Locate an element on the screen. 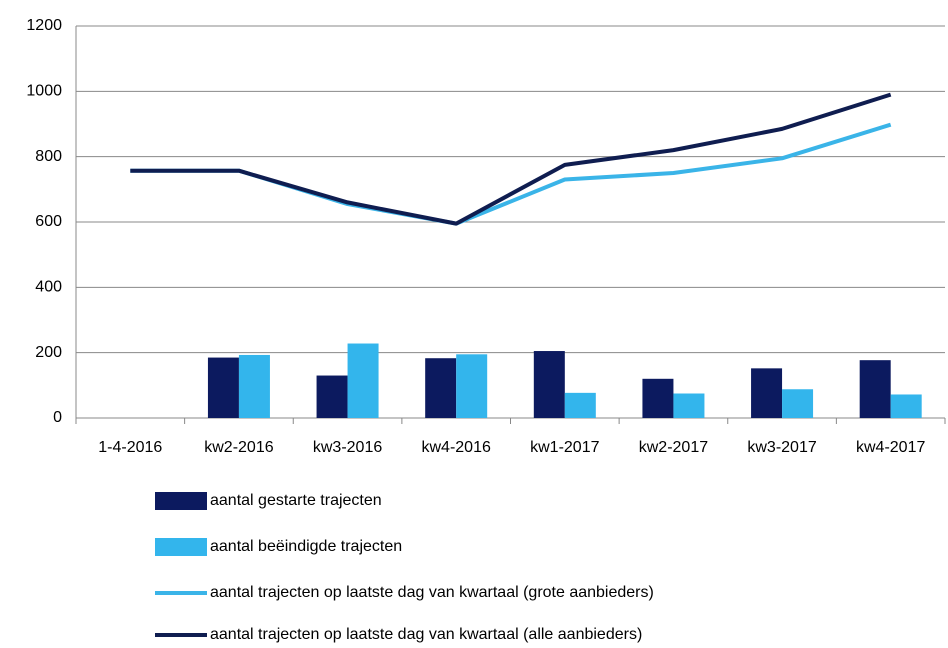 The width and height of the screenshot is (948, 648). legend-label: aantal gestarte trajecten is located at coordinates (296, 500).